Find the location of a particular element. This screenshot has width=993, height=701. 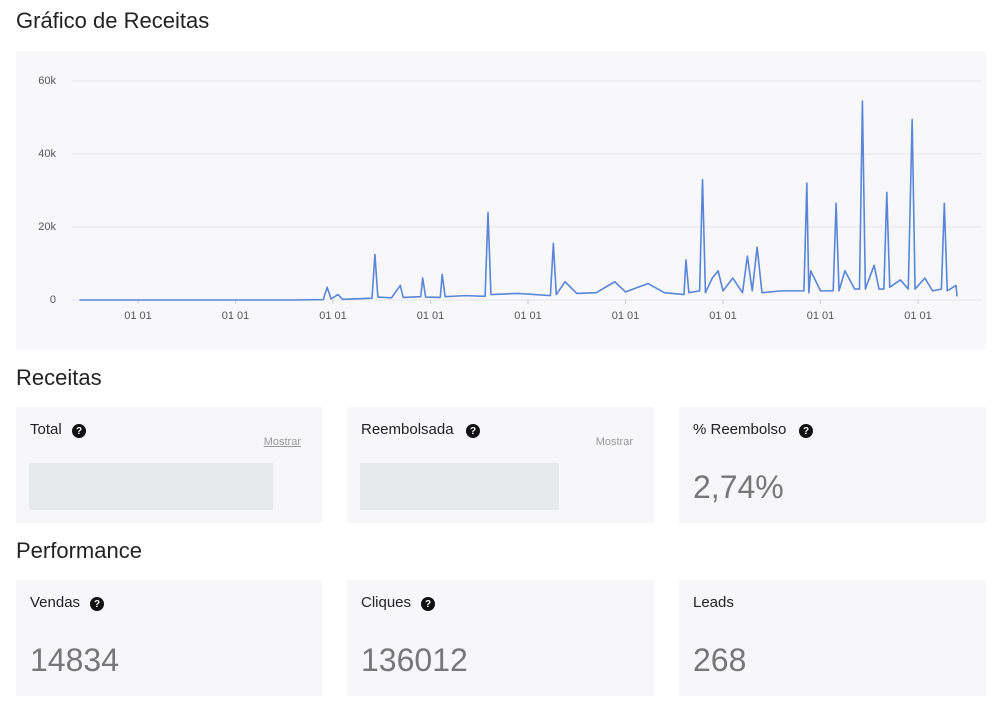

card-value: 2,74% is located at coordinates (738, 487).